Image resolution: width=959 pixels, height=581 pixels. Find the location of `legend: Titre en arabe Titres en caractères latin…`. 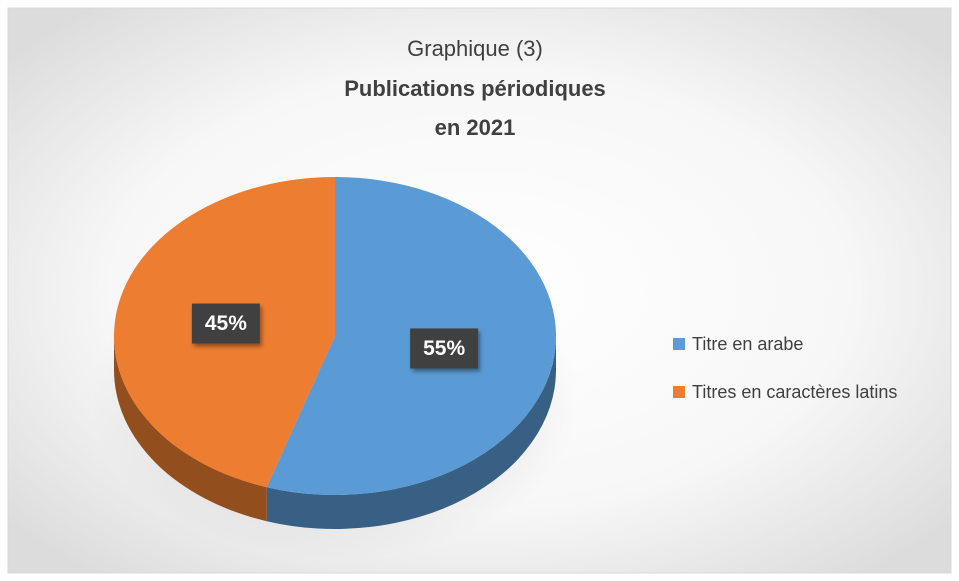

legend: Titre en arabe Titres en caractères latin… is located at coordinates (785, 368).